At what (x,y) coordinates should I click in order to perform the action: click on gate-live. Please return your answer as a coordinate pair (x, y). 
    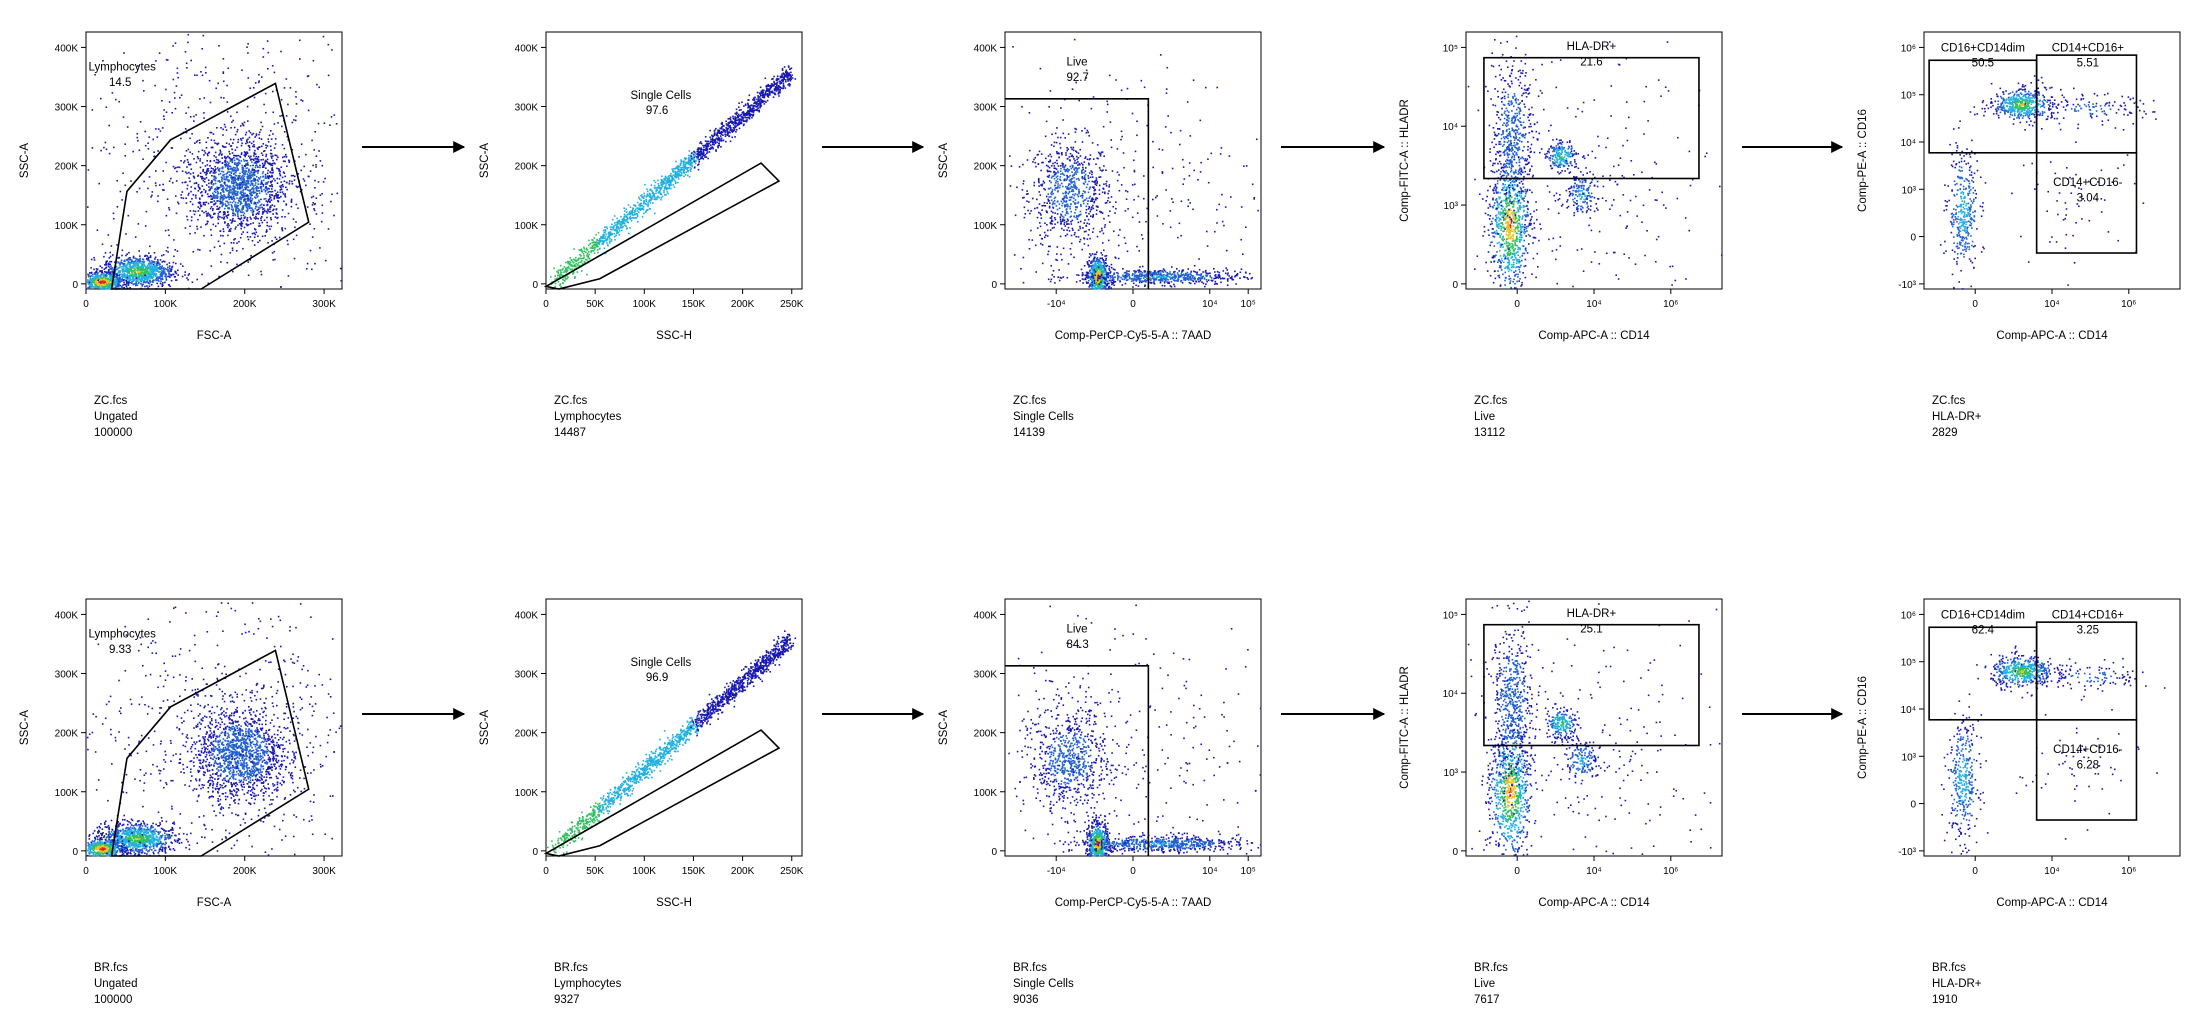
    Looking at the image, I should click on (1077, 193).